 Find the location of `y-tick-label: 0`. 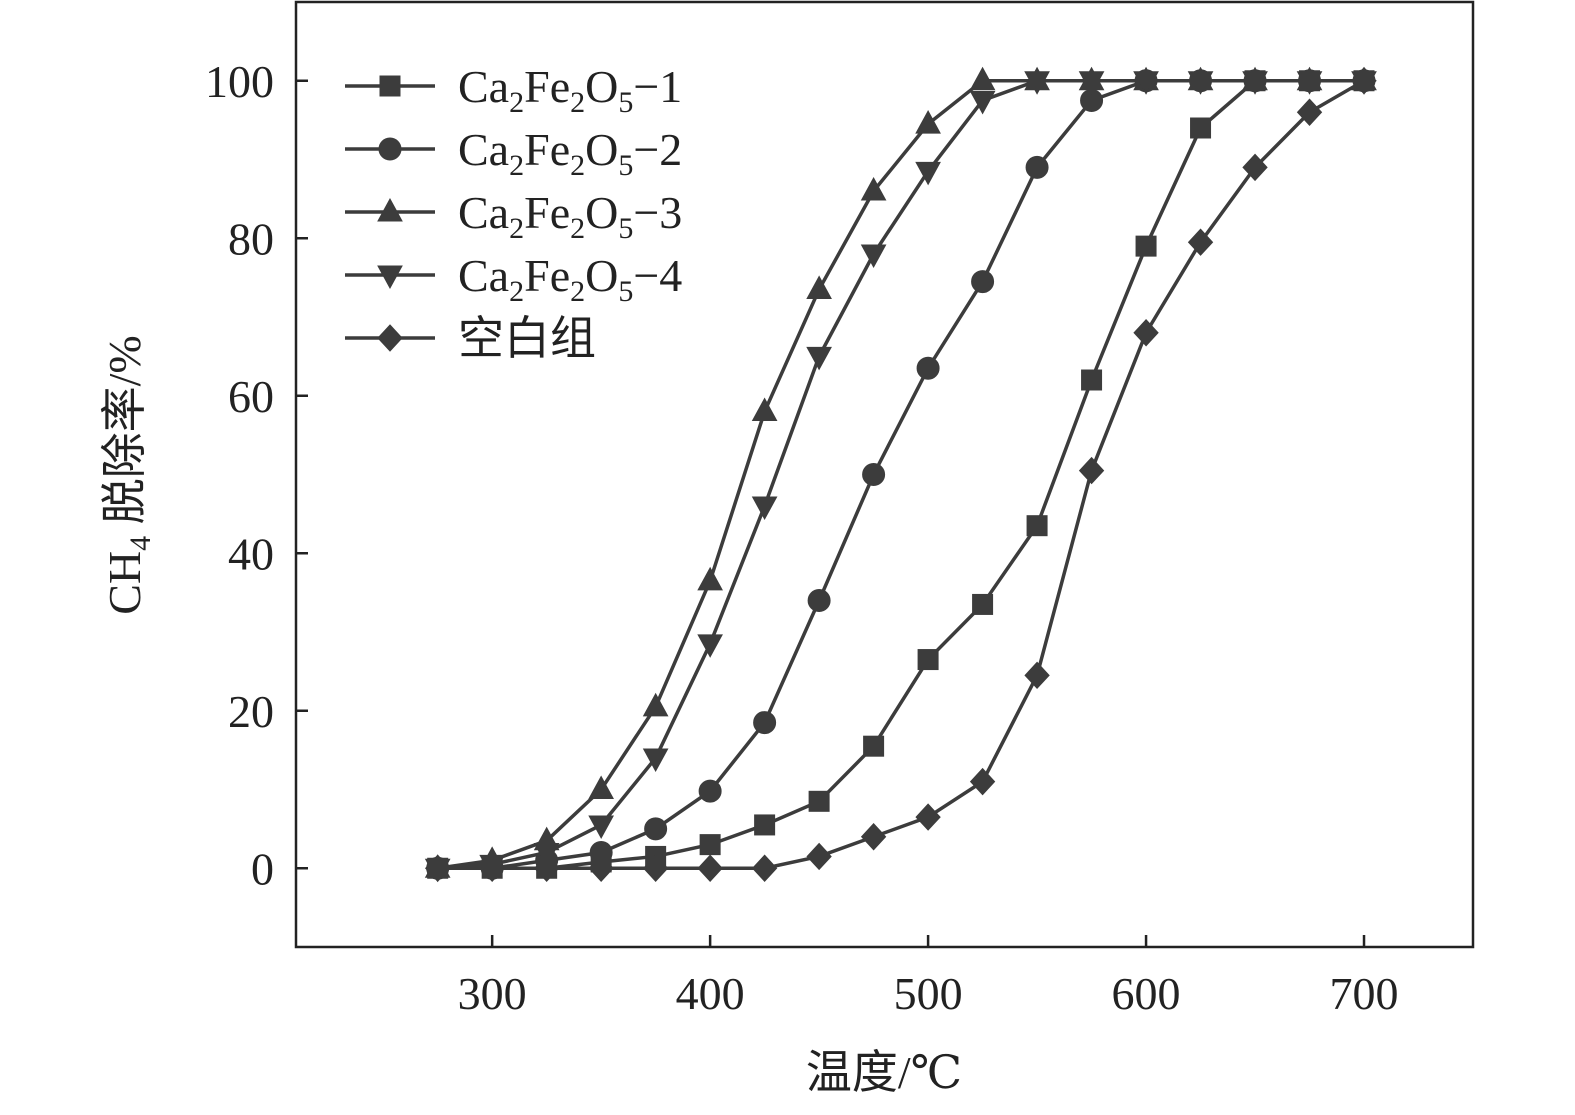

y-tick-label: 0 is located at coordinates (262, 868).